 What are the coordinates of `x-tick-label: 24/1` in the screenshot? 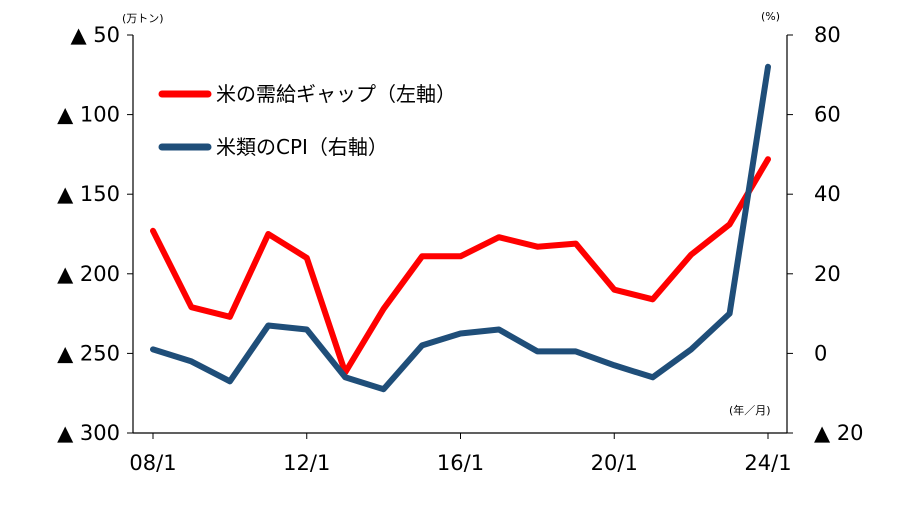 It's located at (767, 463).